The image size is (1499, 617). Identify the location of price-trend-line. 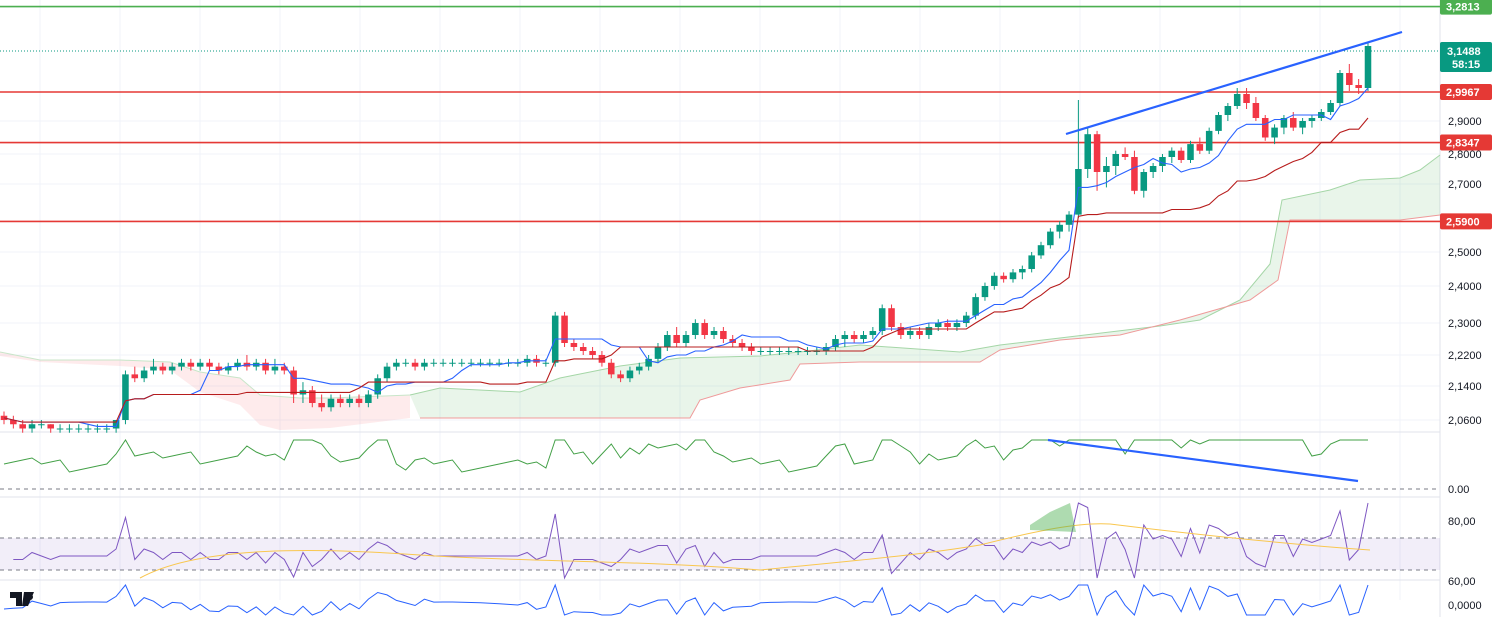
(1234, 83).